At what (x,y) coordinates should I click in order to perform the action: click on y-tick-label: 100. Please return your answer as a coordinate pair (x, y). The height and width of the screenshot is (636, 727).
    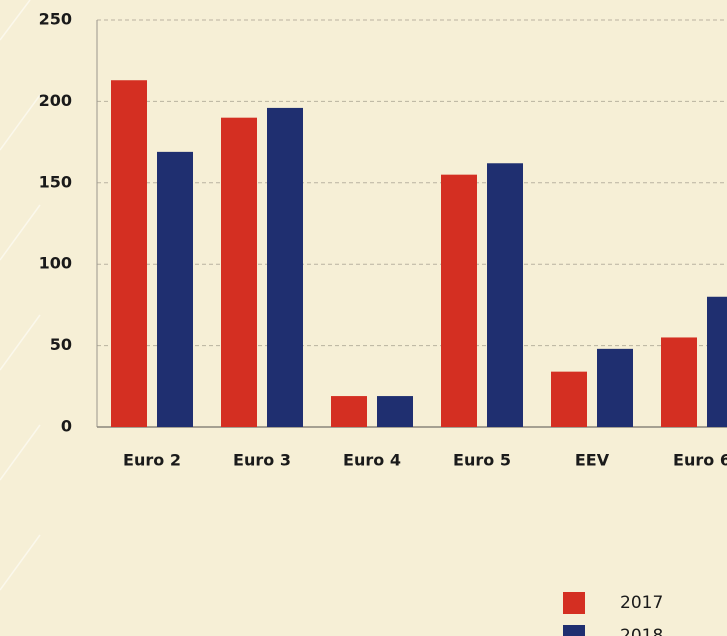
    Looking at the image, I should click on (55, 263).